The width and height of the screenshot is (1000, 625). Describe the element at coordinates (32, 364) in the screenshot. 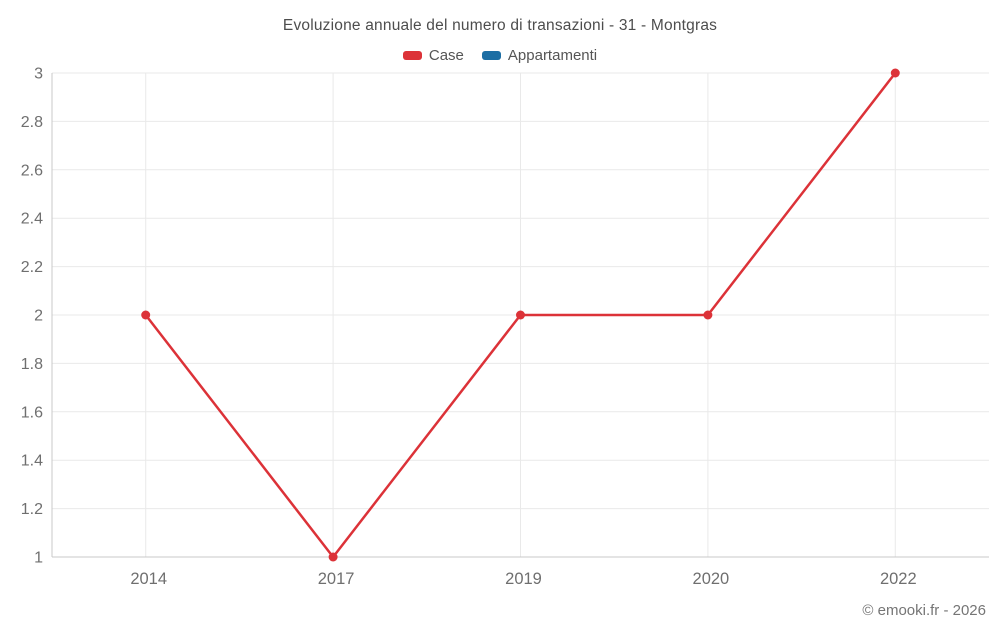

I see `y-tick-label: 1.8` at that location.